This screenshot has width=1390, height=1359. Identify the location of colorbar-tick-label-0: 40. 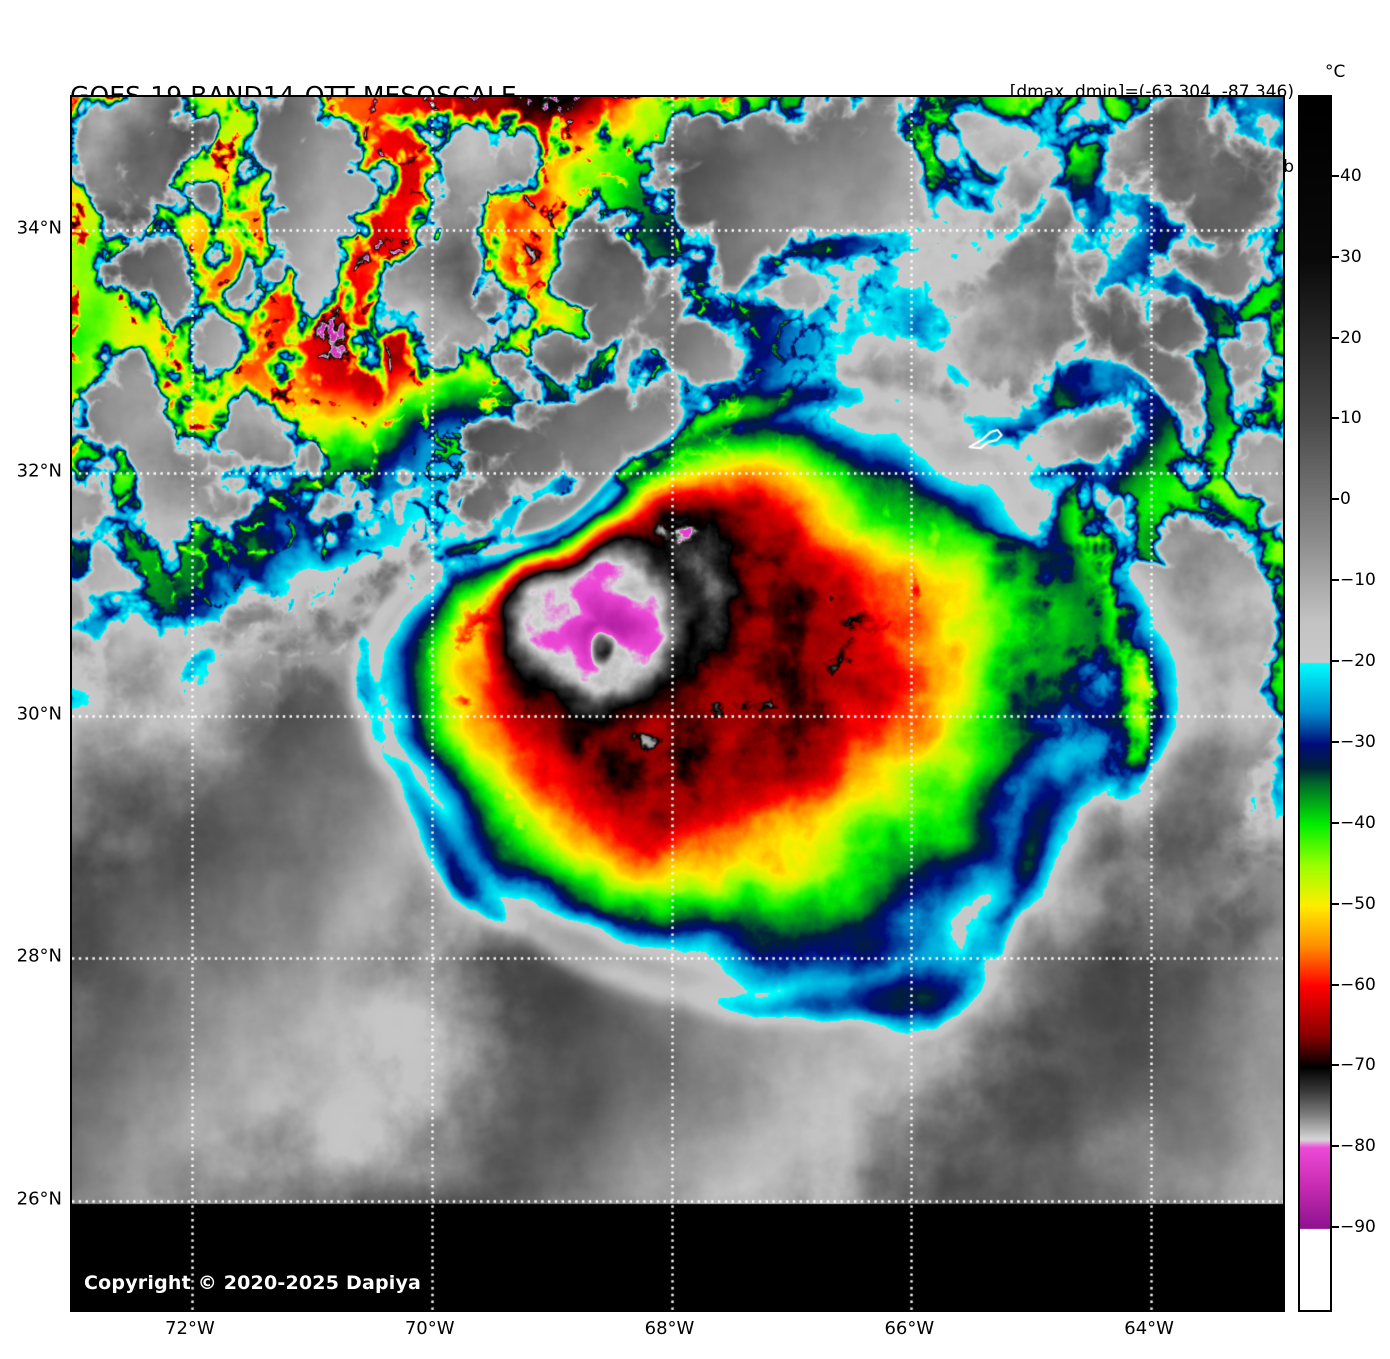
(1351, 175).